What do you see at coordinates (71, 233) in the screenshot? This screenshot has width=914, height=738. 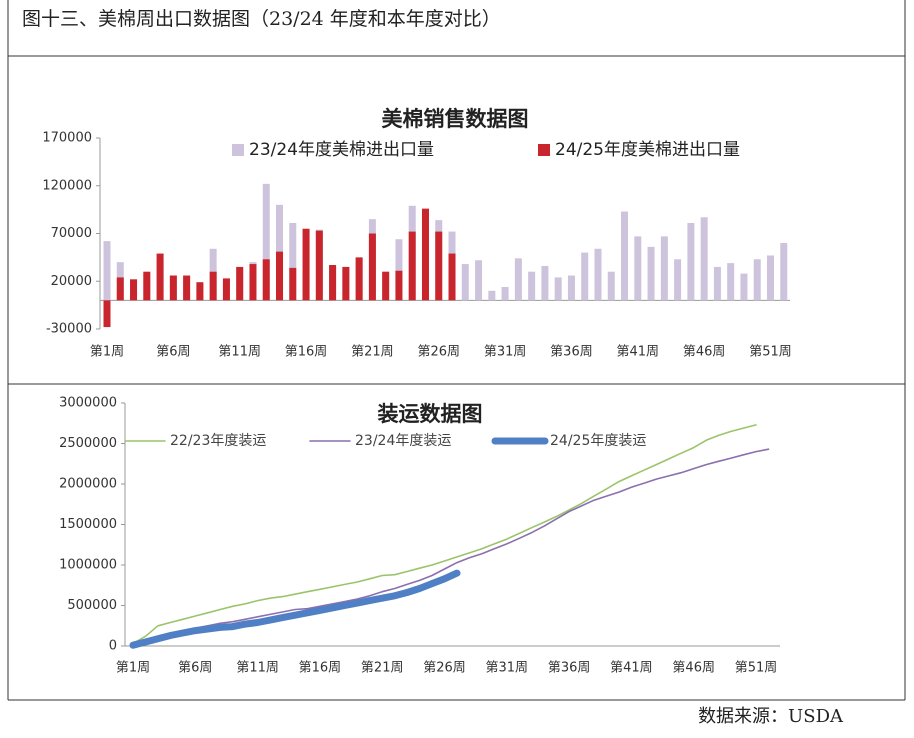 I see `y-tick-label: 70000` at bounding box center [71, 233].